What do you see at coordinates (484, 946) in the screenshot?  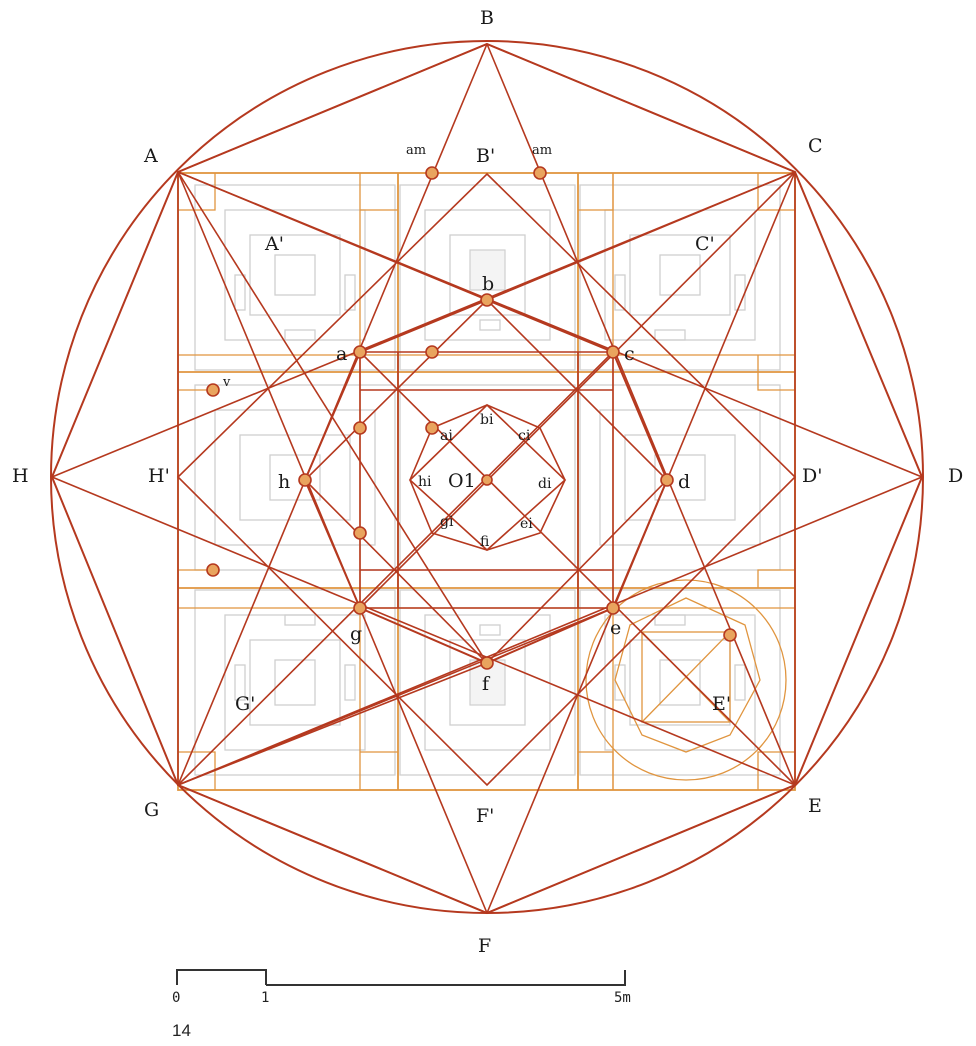 I see `label-F: F` at bounding box center [484, 946].